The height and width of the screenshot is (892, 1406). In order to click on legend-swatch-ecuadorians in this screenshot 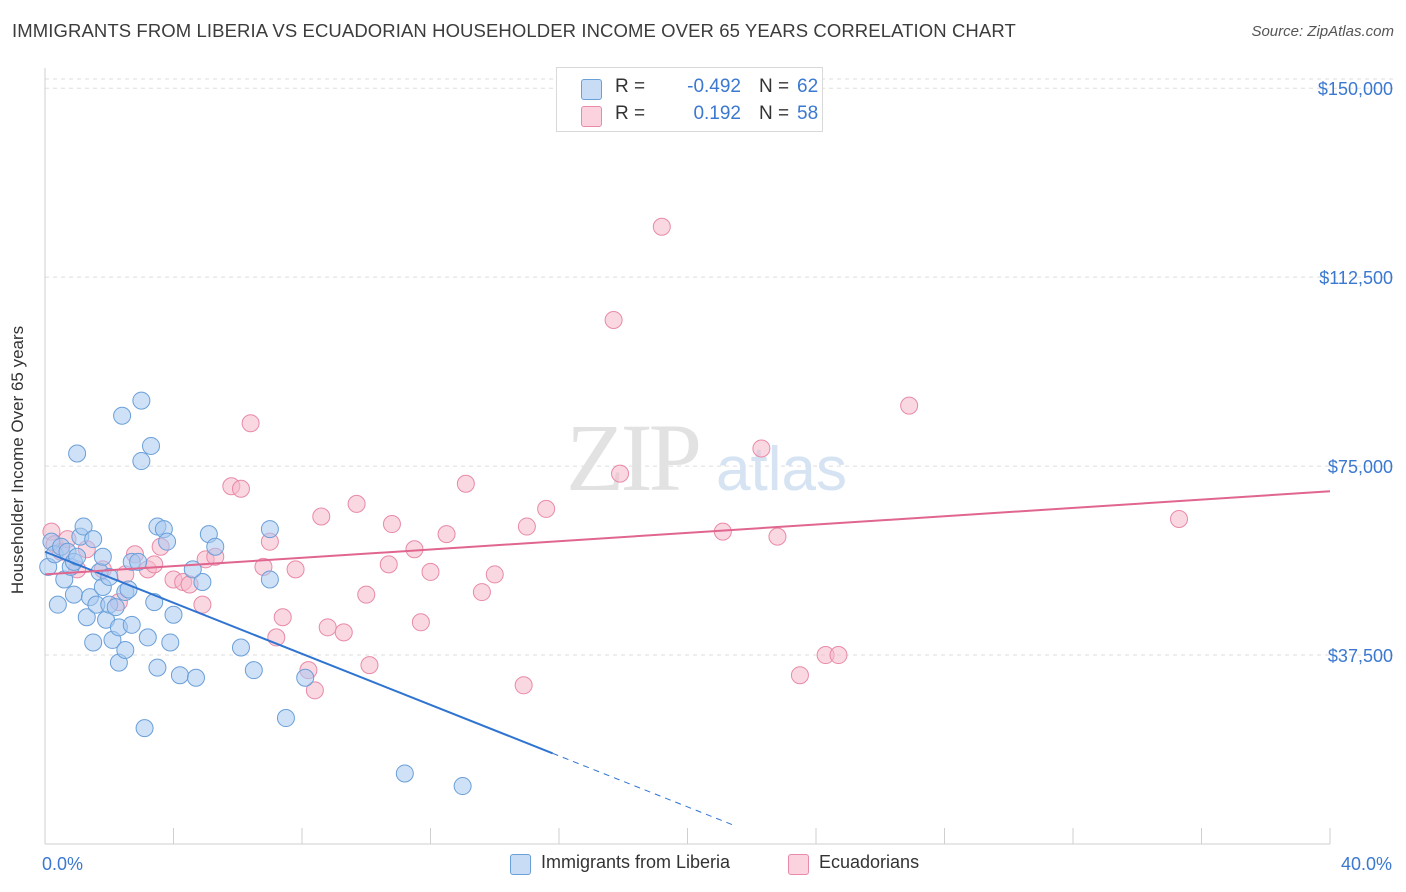, I will do `click(591, 116)`.